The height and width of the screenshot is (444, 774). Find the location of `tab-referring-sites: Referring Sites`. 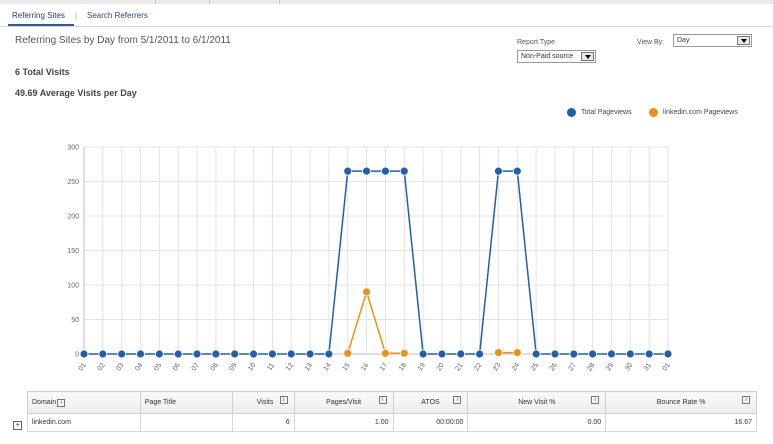

tab-referring-sites: Referring Sites is located at coordinates (38, 15).